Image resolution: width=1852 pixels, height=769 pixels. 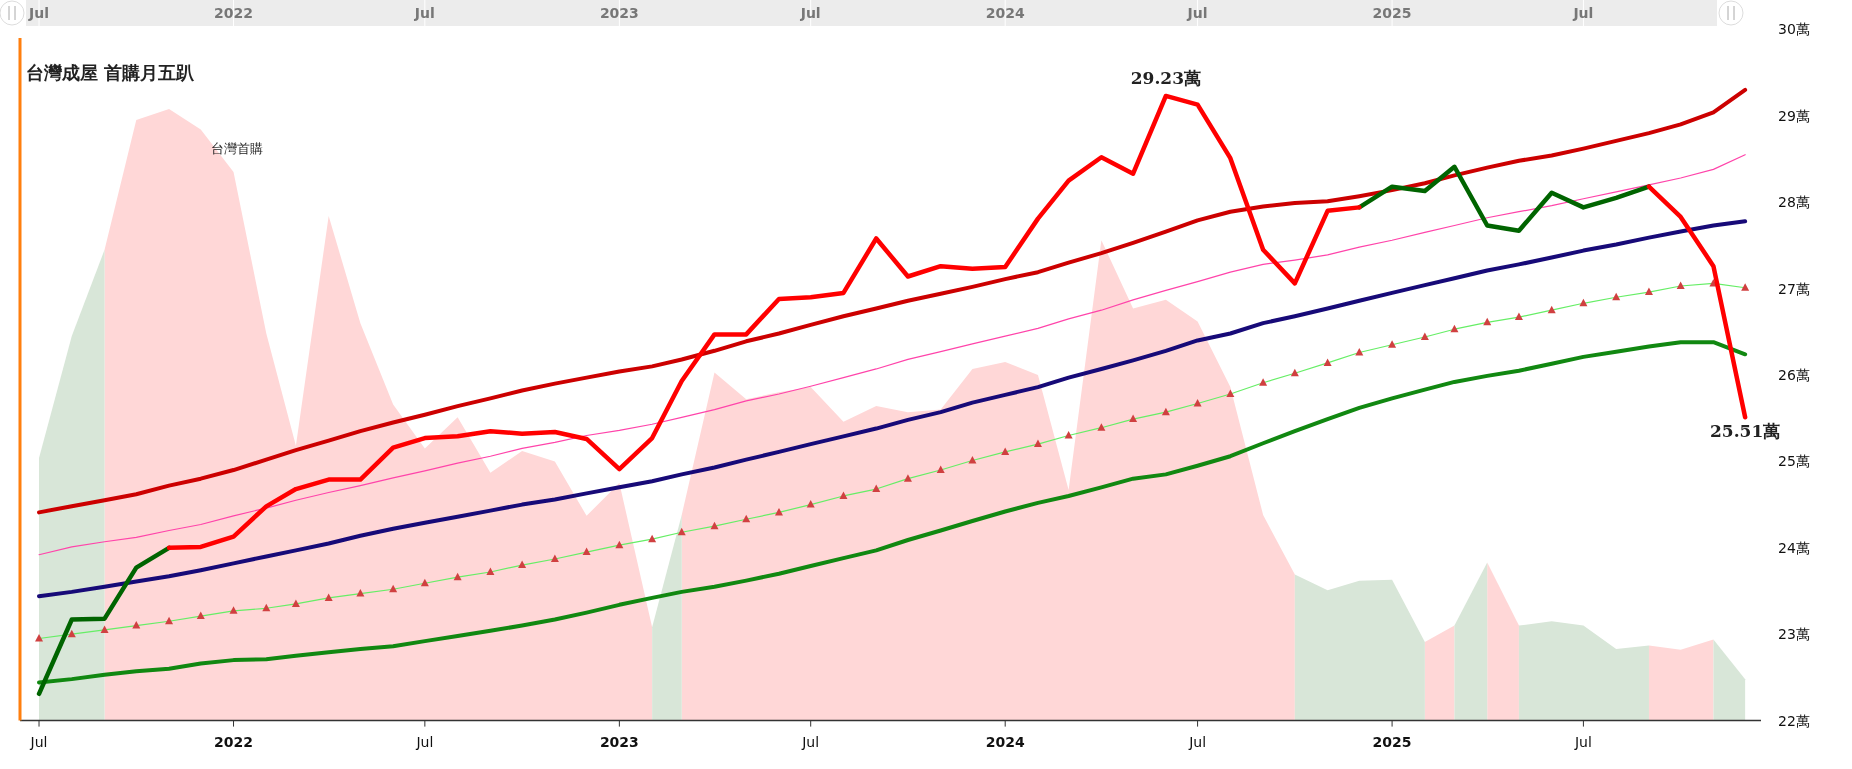 I want to click on text: 2024, so click(x=1005, y=741).